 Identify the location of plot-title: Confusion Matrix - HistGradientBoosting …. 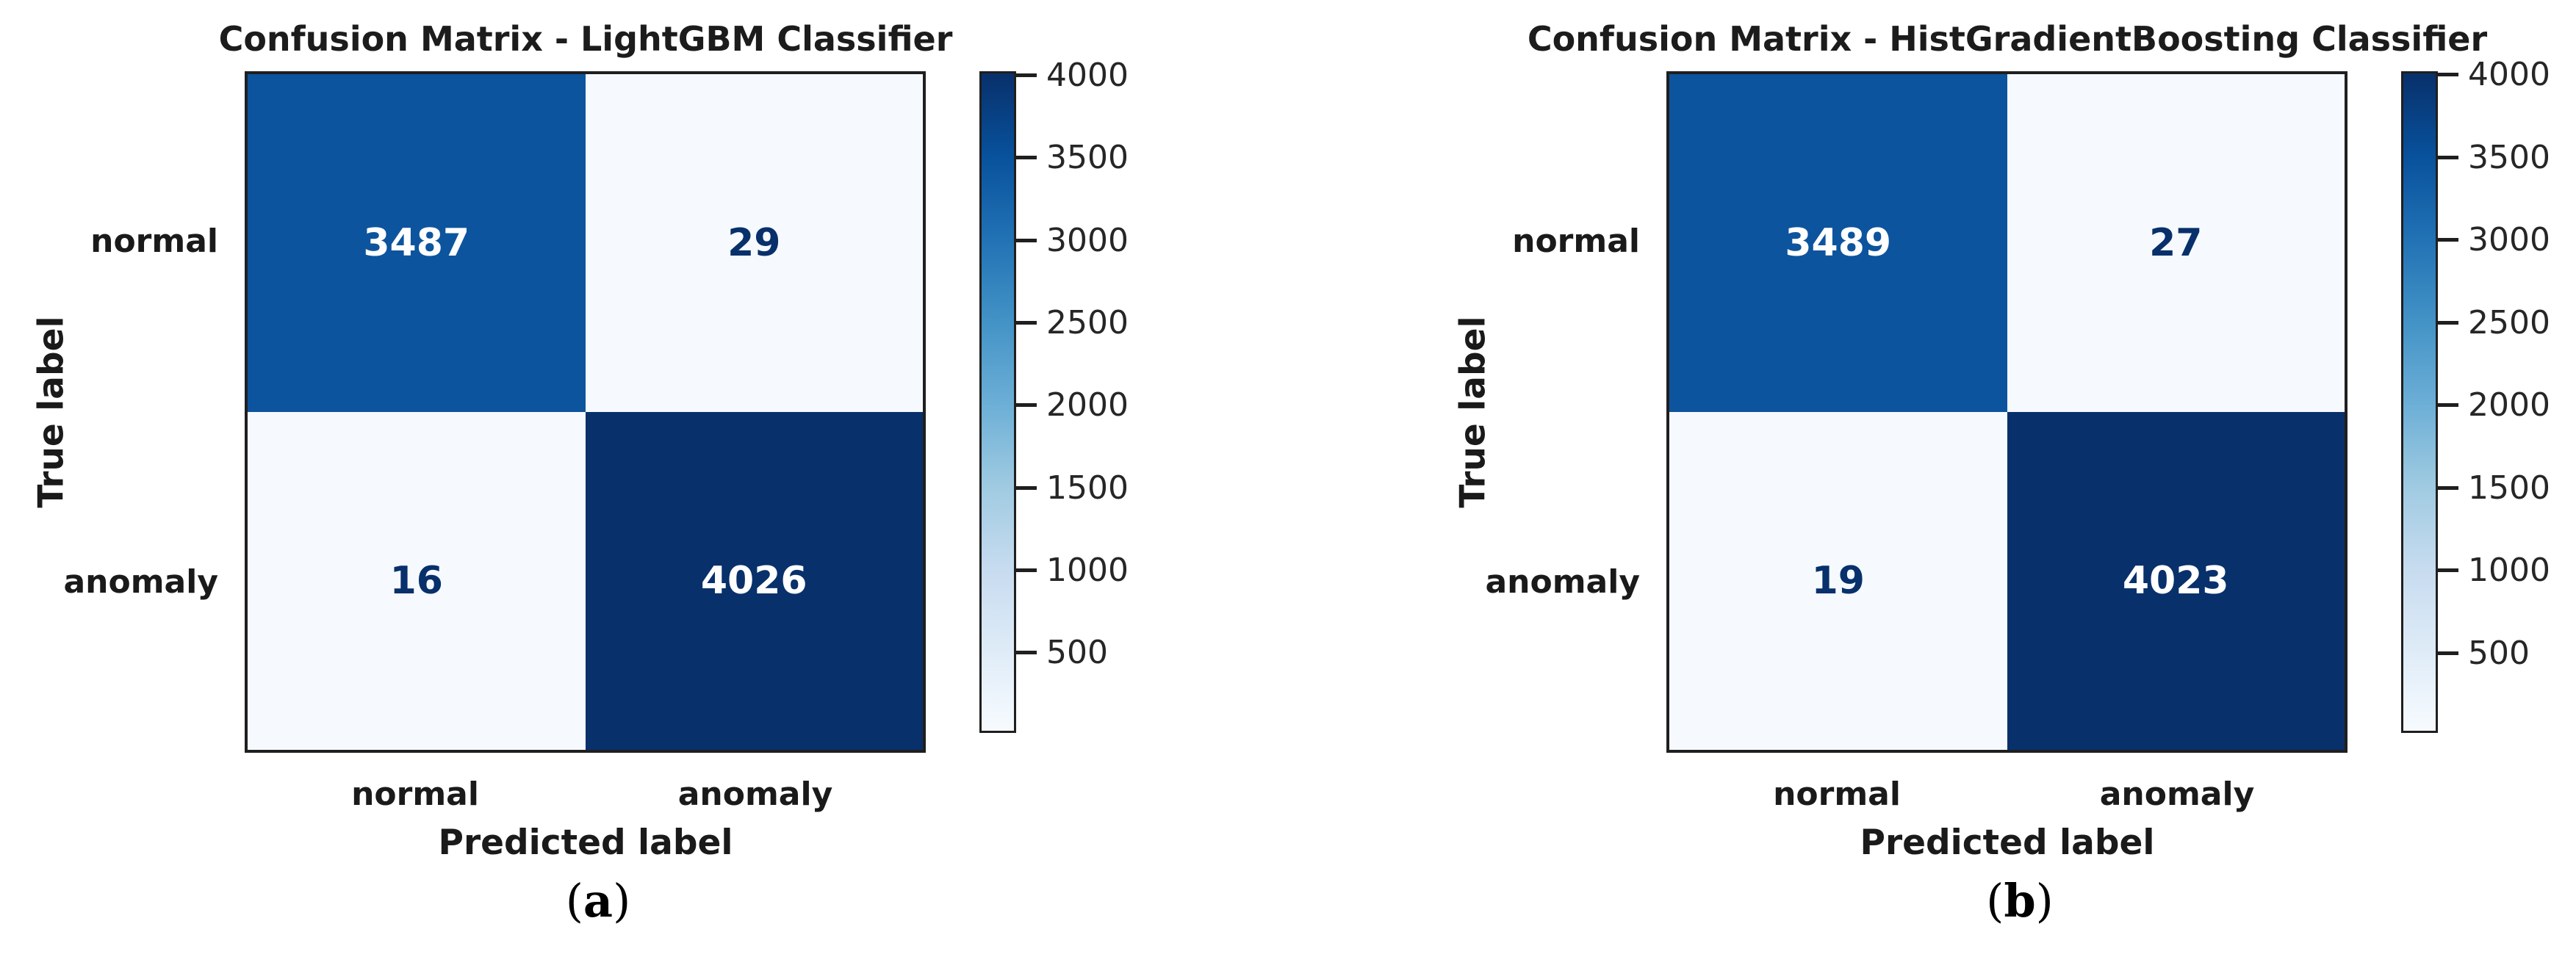
(2007, 39).